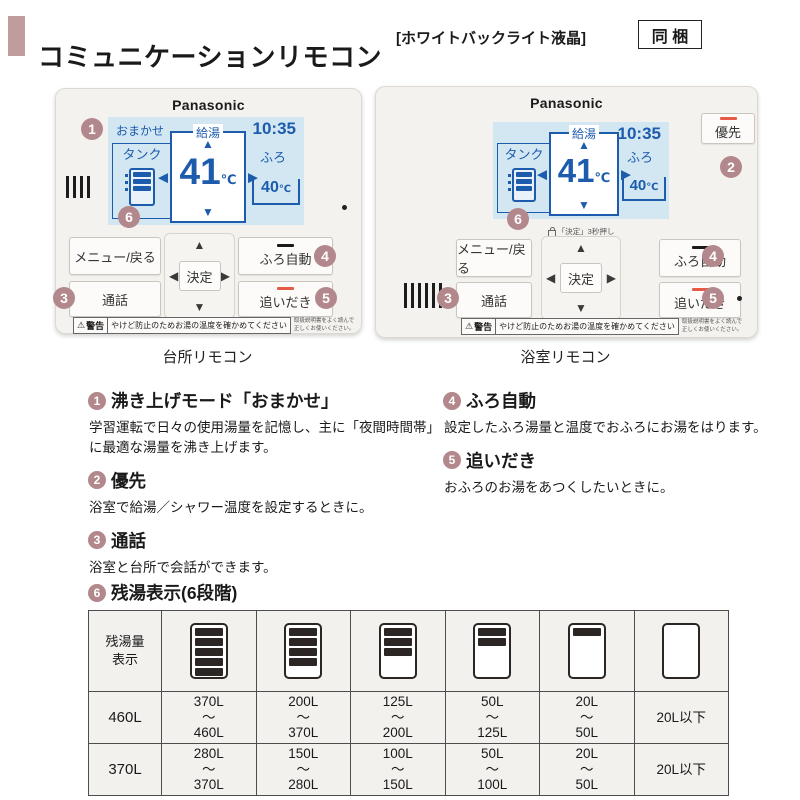 The width and height of the screenshot is (800, 800). I want to click on feature-3-title-text: 通話, so click(128, 540).